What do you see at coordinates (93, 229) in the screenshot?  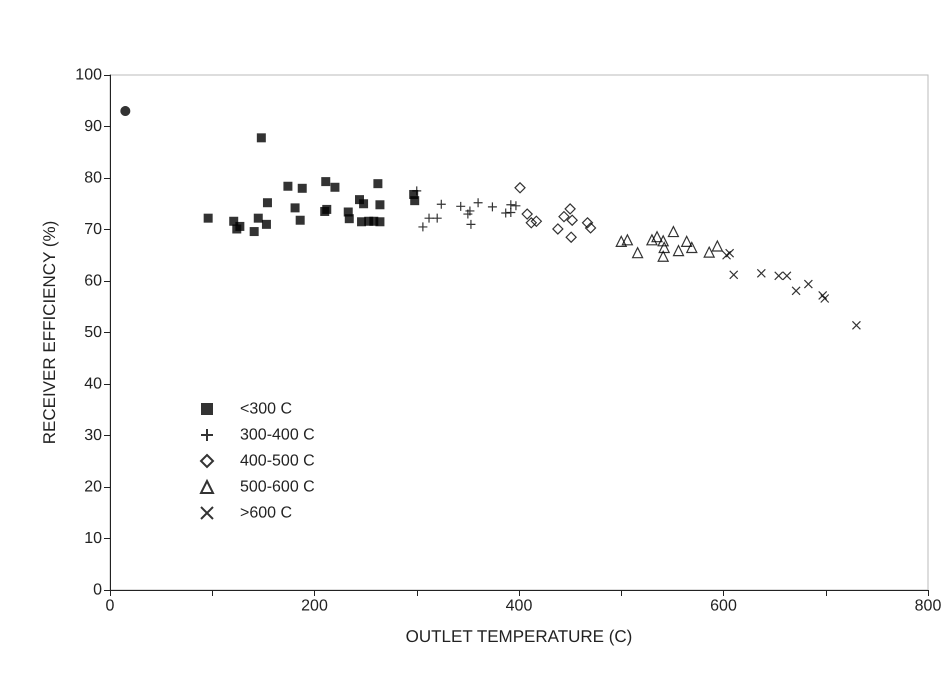 I see `y-tick-label: 70` at bounding box center [93, 229].